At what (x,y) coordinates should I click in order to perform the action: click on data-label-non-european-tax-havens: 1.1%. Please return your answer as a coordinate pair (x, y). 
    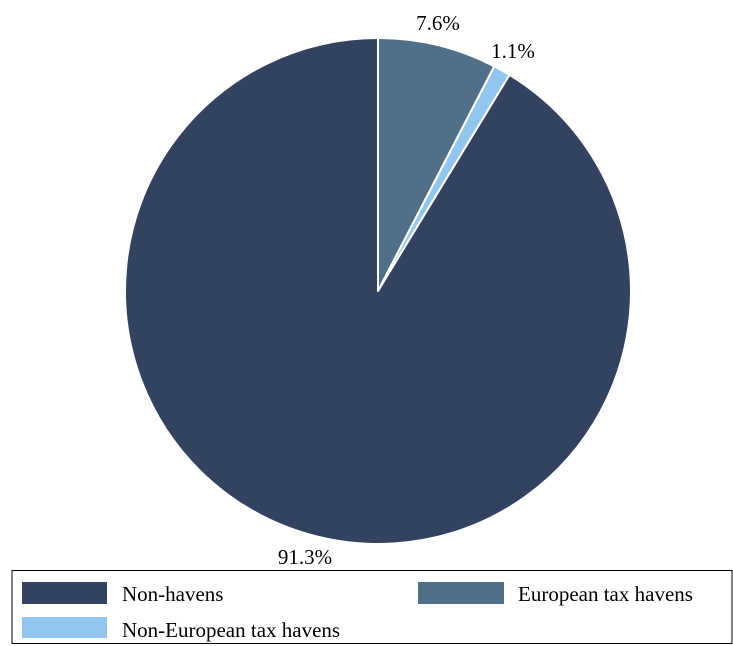
    Looking at the image, I should click on (513, 51).